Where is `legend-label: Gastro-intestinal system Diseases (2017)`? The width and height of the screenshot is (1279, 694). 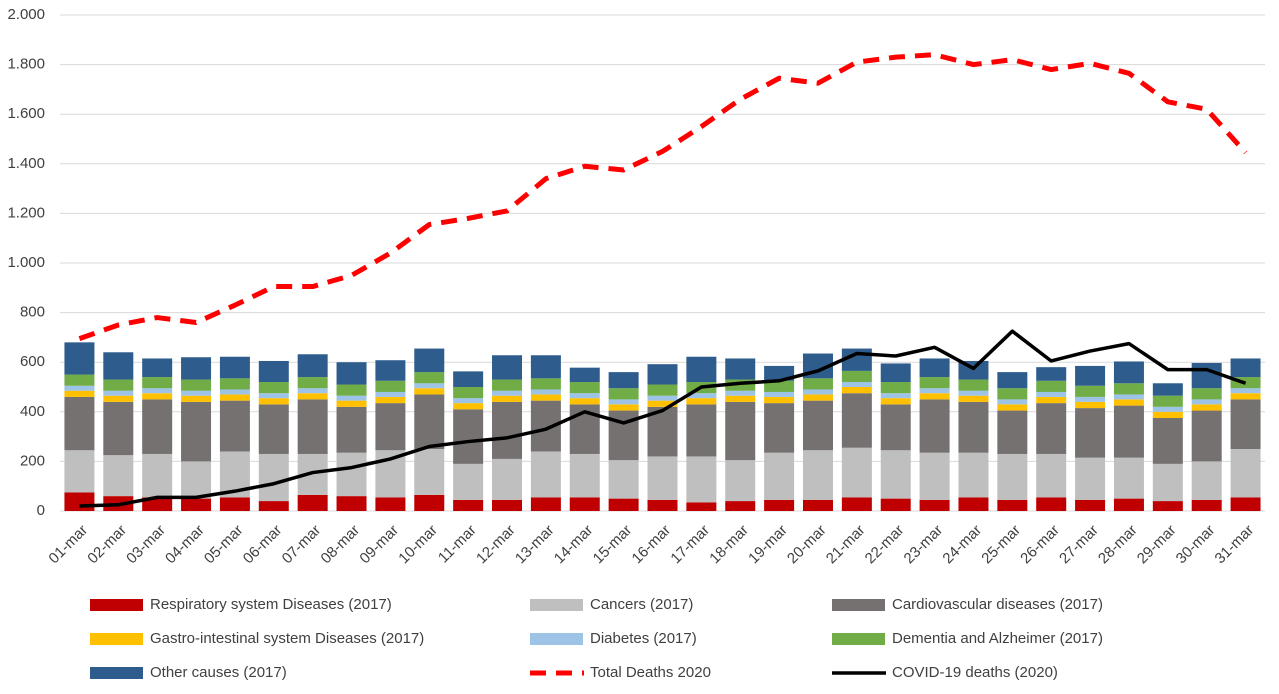 legend-label: Gastro-intestinal system Diseases (2017) is located at coordinates (287, 638).